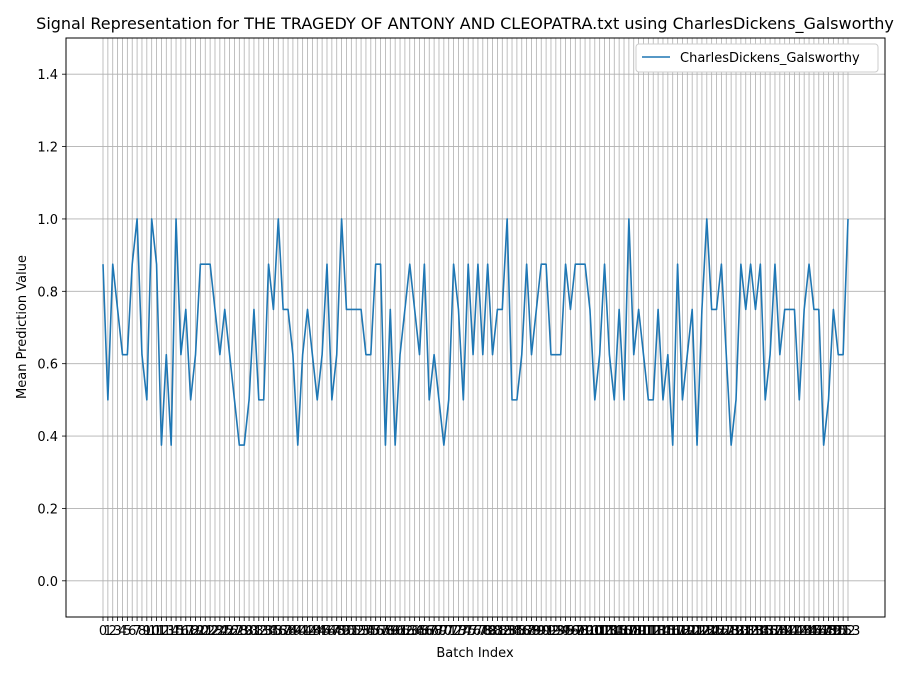 The height and width of the screenshot is (675, 900). What do you see at coordinates (585, 631) in the screenshot?
I see `x-tick-label: 99` at bounding box center [585, 631].